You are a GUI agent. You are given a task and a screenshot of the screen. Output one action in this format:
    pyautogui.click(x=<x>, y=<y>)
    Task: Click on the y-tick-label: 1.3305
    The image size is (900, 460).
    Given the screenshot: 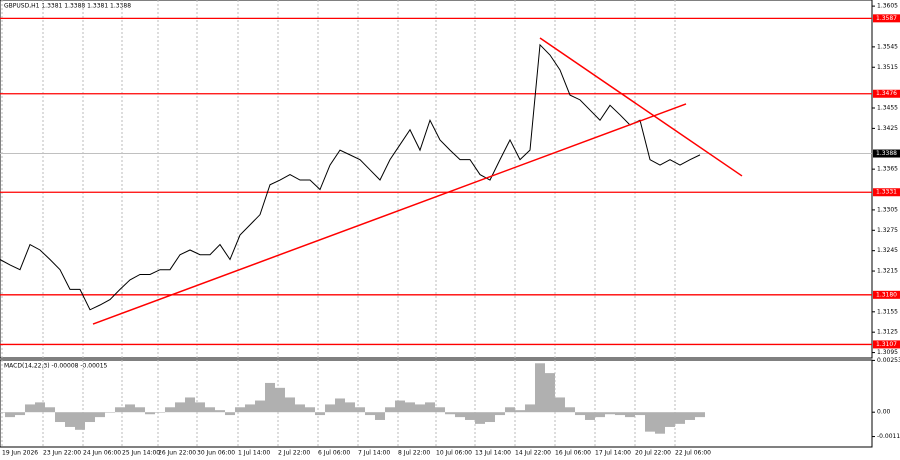 What is the action you would take?
    pyautogui.click(x=887, y=209)
    